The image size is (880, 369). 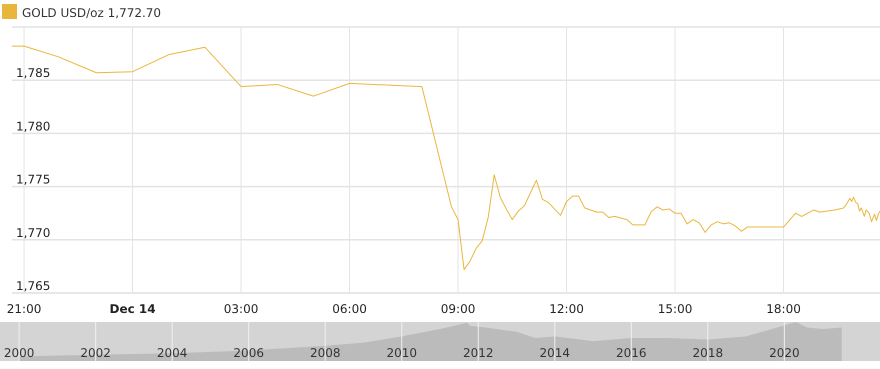 What do you see at coordinates (92, 13) in the screenshot?
I see `legend-label: GOLD USD/oz 1,772.70` at bounding box center [92, 13].